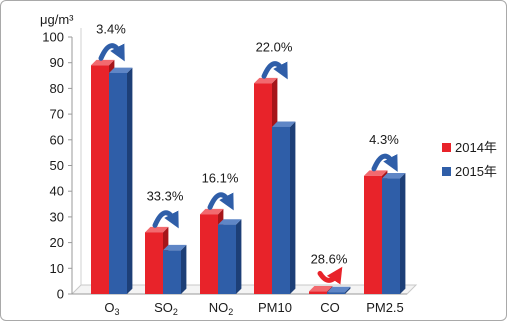 This screenshot has height=321, width=507. I want to click on bar-2014-1-top, so click(157, 229).